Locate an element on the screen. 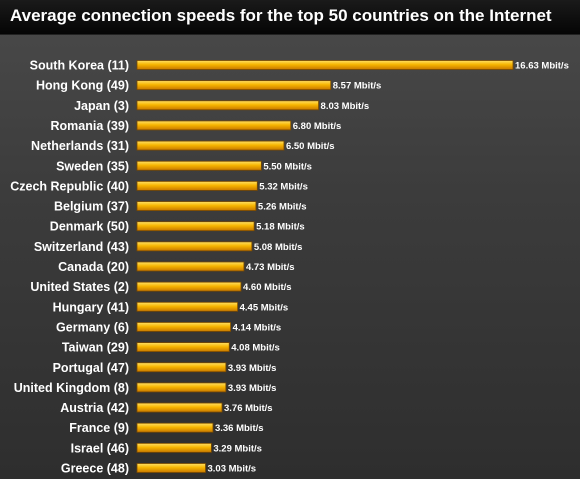 This screenshot has height=479, width=580. value-label: 3.29 Mbit/s is located at coordinates (237, 448).